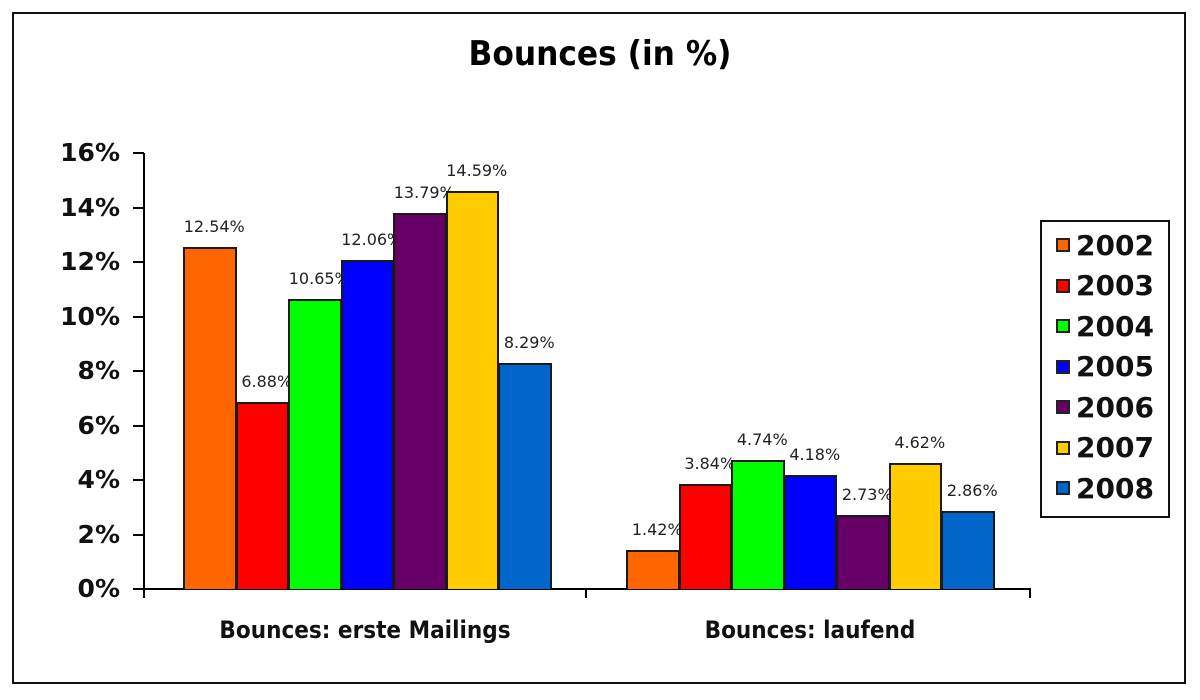 The image size is (1200, 700). What do you see at coordinates (525, 476) in the screenshot?
I see `bar-2008-erste-mailings` at bounding box center [525, 476].